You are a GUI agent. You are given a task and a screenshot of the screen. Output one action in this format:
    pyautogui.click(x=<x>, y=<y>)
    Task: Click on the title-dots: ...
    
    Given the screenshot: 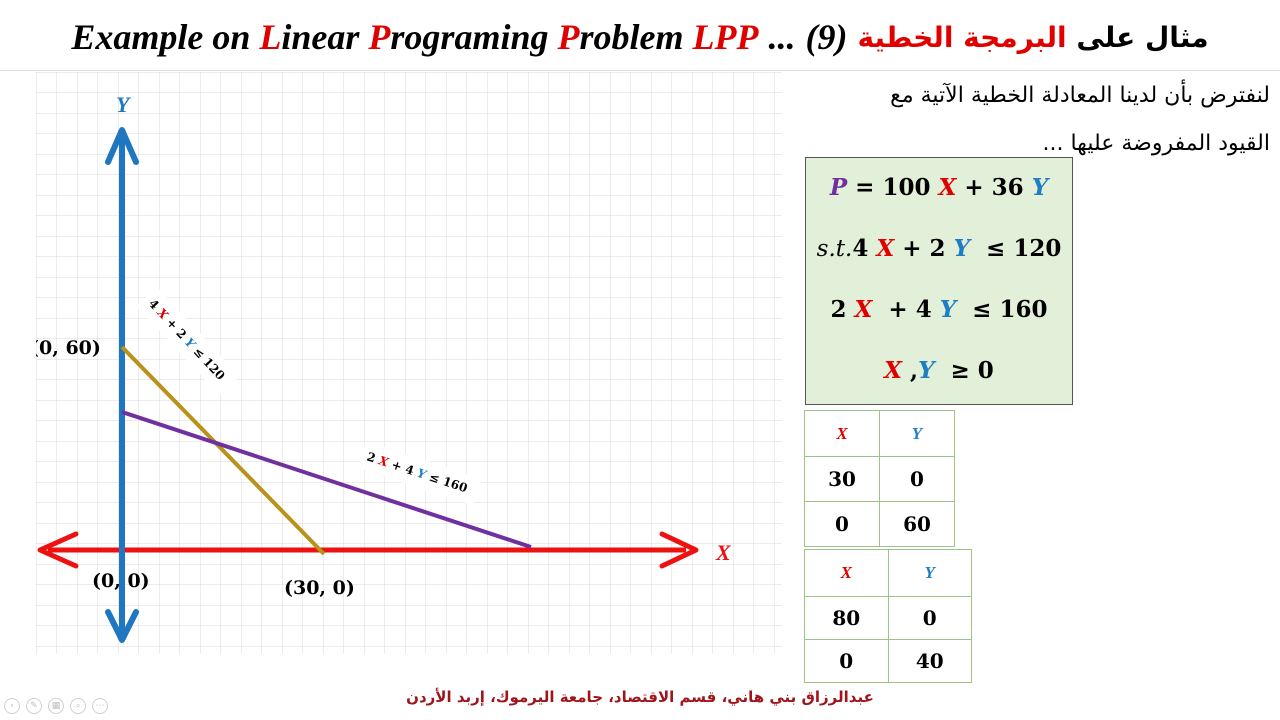 What is the action you would take?
    pyautogui.click(x=782, y=37)
    